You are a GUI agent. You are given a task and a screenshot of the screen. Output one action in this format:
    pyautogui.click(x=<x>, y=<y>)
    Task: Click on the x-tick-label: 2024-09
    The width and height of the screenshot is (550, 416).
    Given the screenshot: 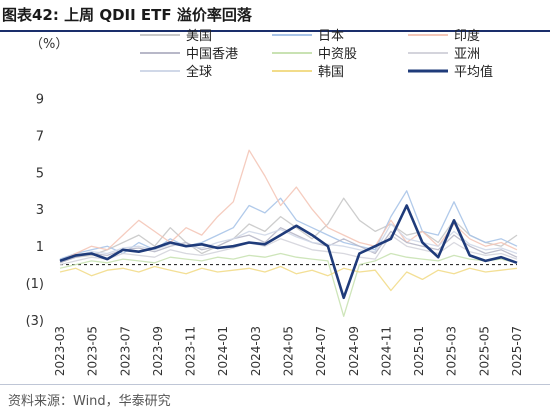 What is the action you would take?
    pyautogui.click(x=354, y=351)
    